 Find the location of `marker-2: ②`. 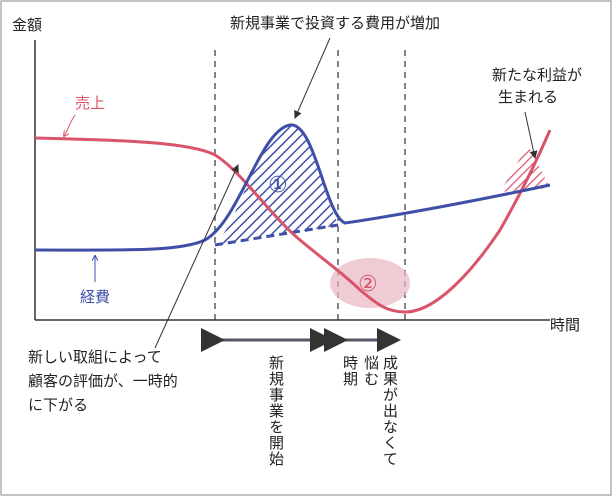

marker-2: ② is located at coordinates (368, 284).